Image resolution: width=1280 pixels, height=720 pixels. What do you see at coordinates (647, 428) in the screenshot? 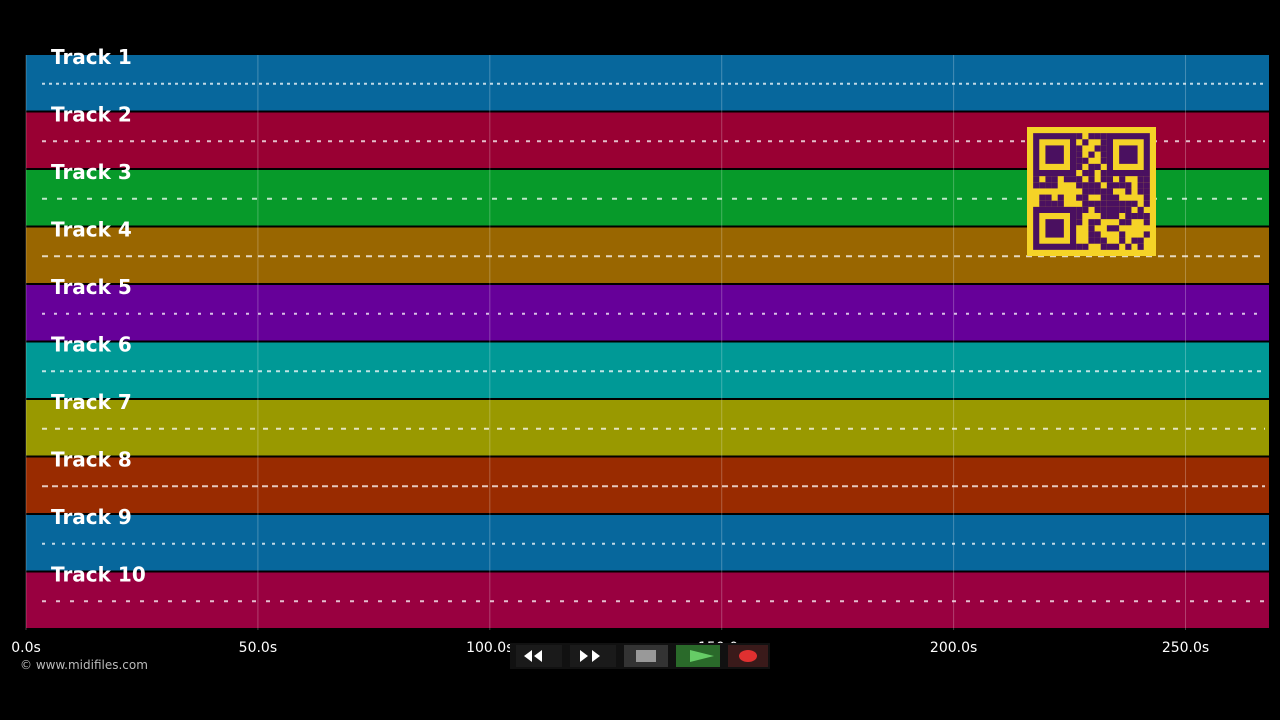
I see `track-lane` at bounding box center [647, 428].